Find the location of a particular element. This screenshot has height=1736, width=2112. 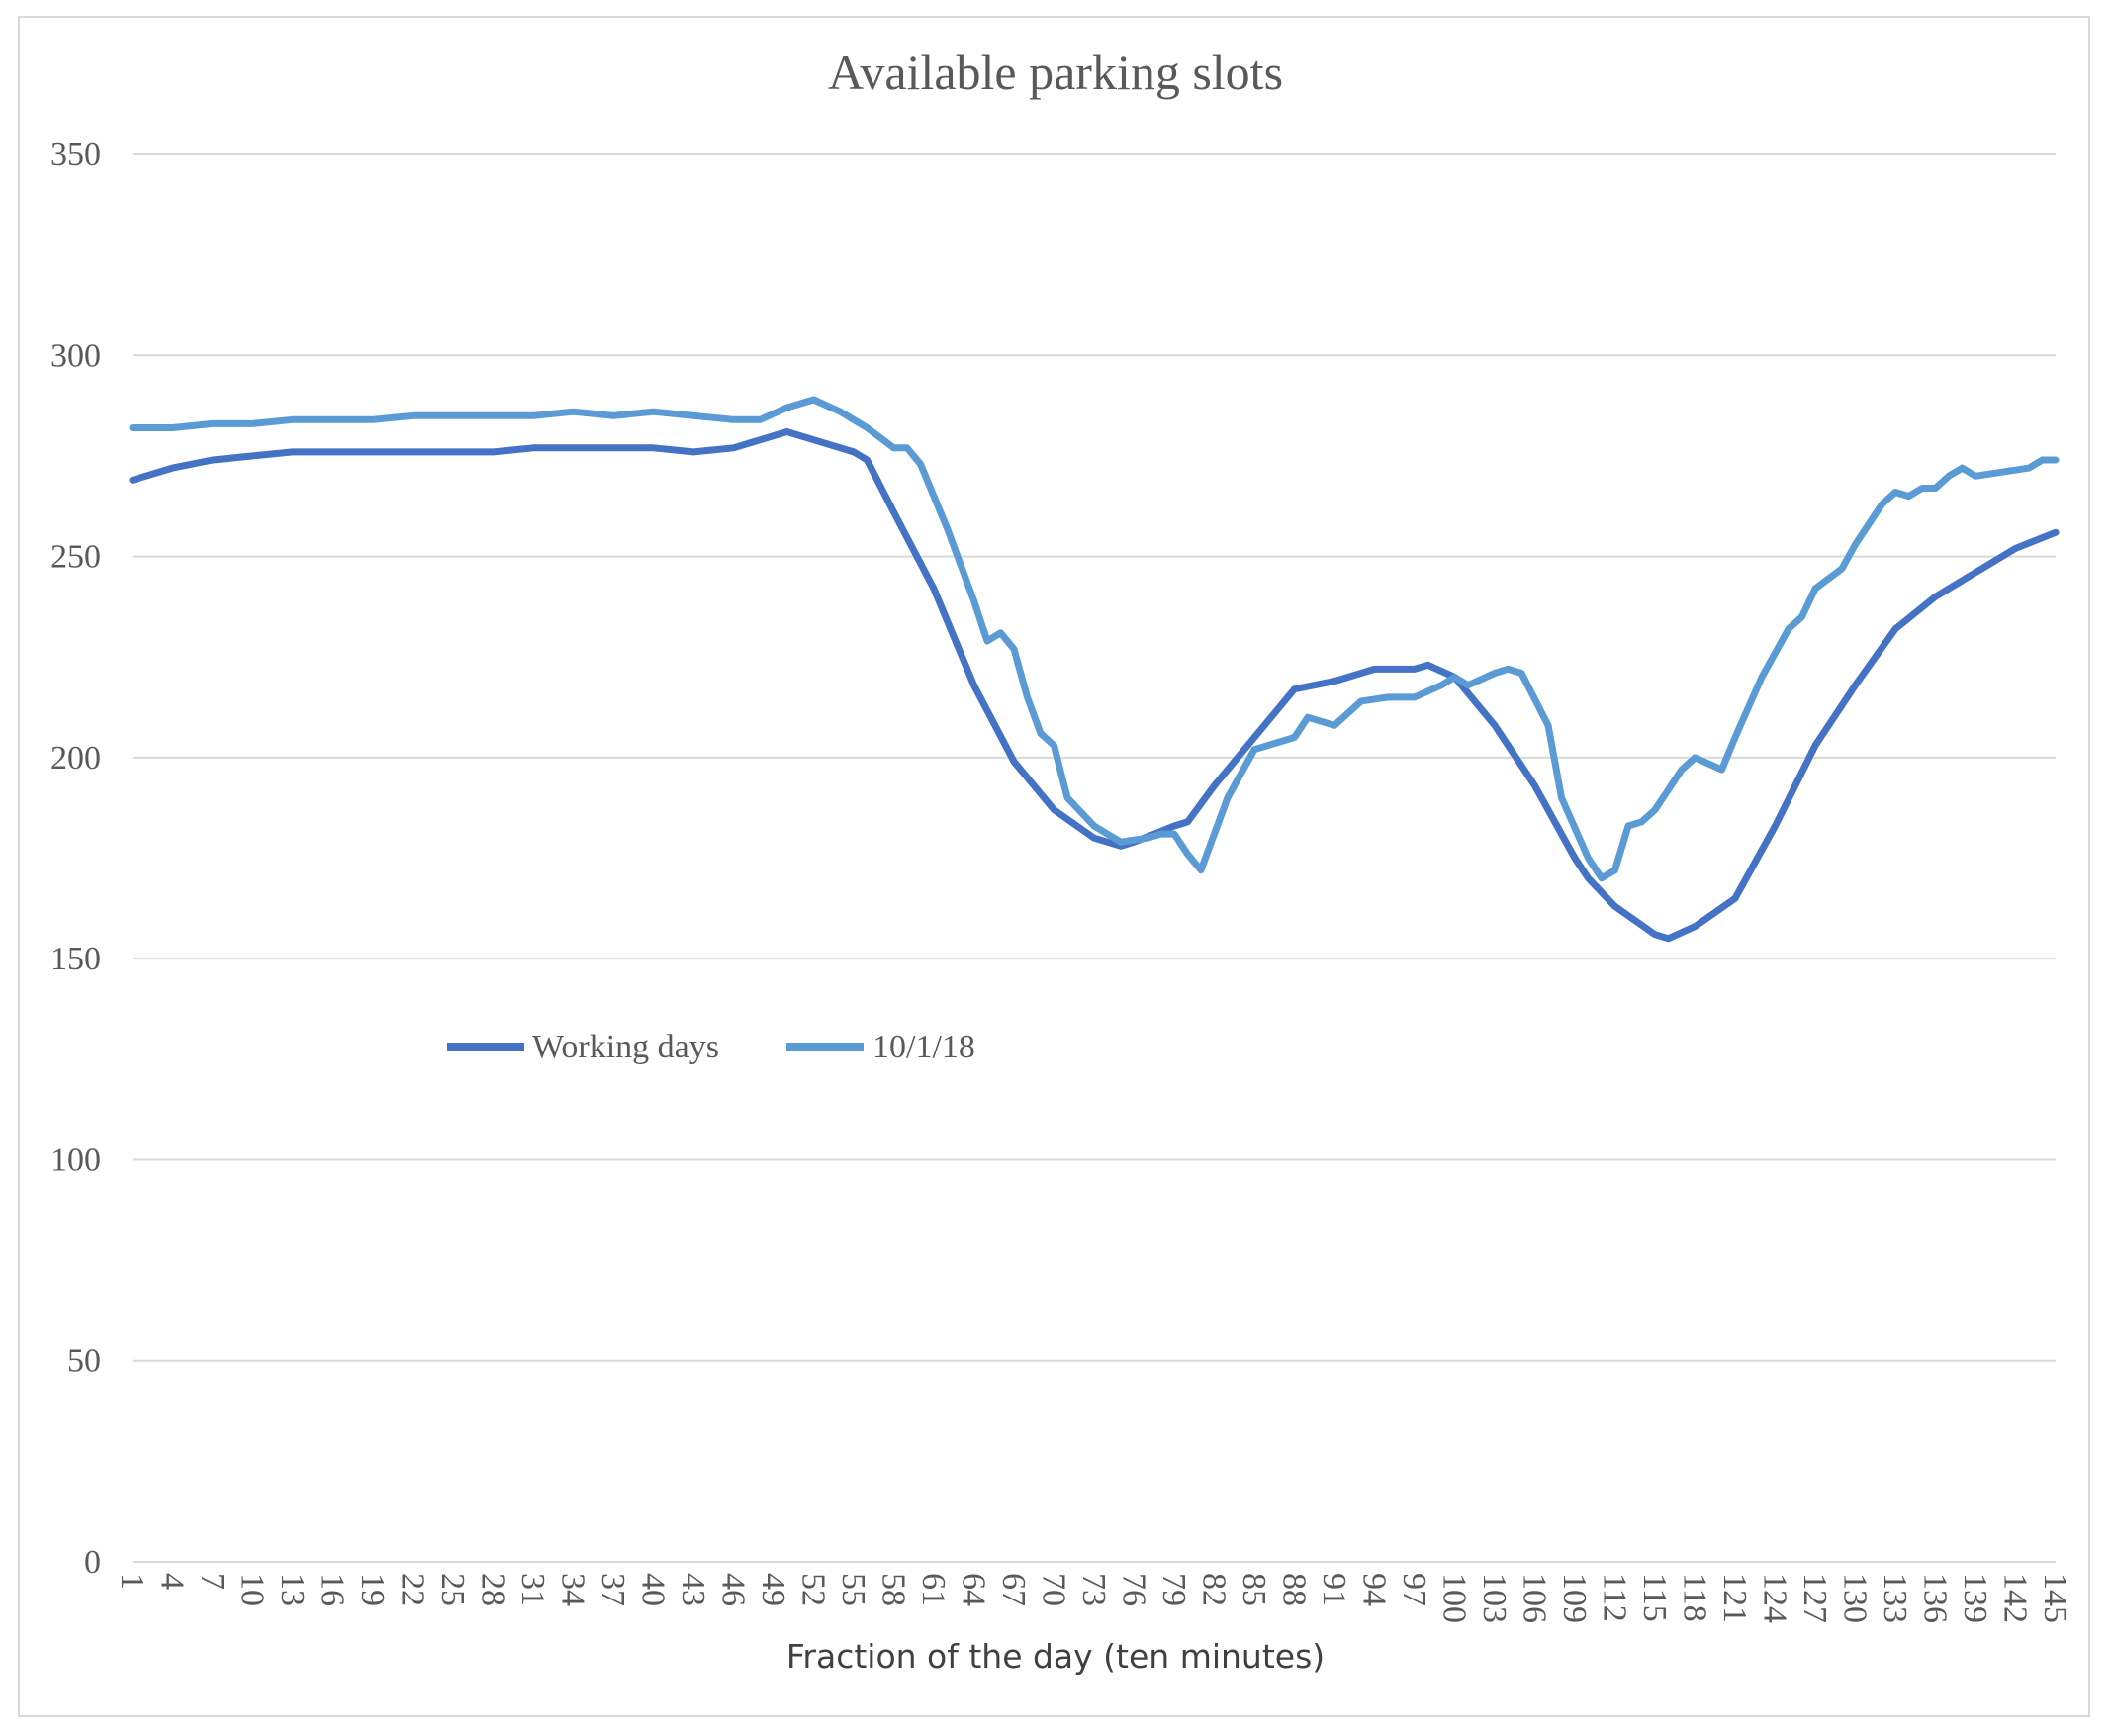

x-tick-label: 133 is located at coordinates (1895, 1598).